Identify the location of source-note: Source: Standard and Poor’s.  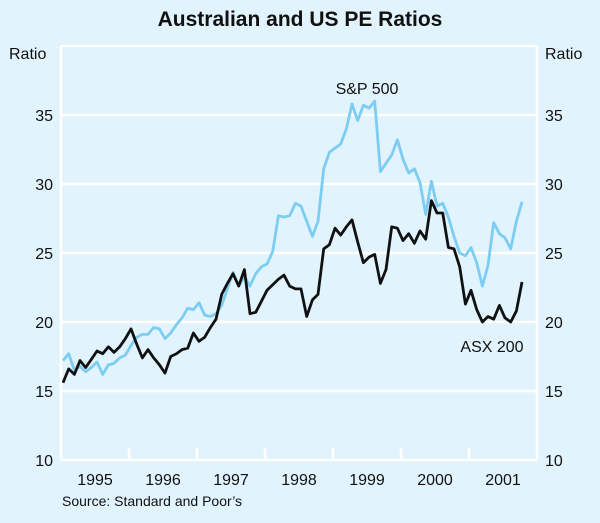
(152, 501).